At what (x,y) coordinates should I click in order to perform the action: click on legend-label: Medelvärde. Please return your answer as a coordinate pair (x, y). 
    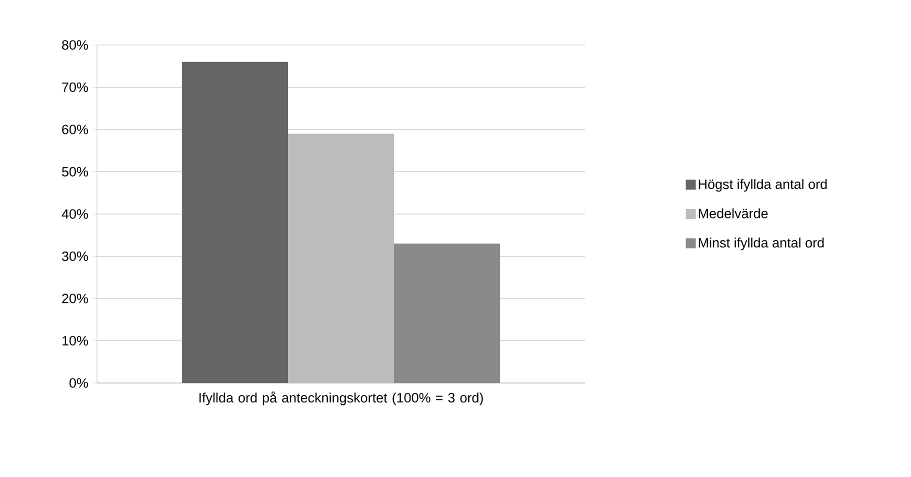
    Looking at the image, I should click on (733, 213).